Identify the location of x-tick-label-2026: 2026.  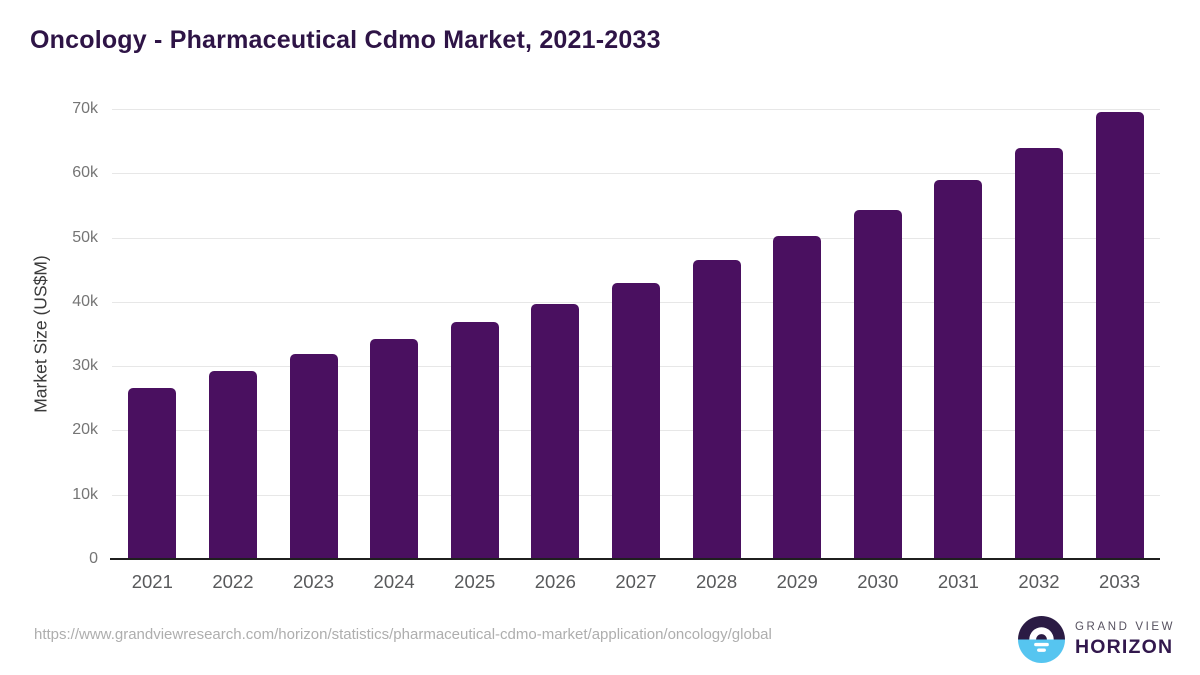
(555, 581).